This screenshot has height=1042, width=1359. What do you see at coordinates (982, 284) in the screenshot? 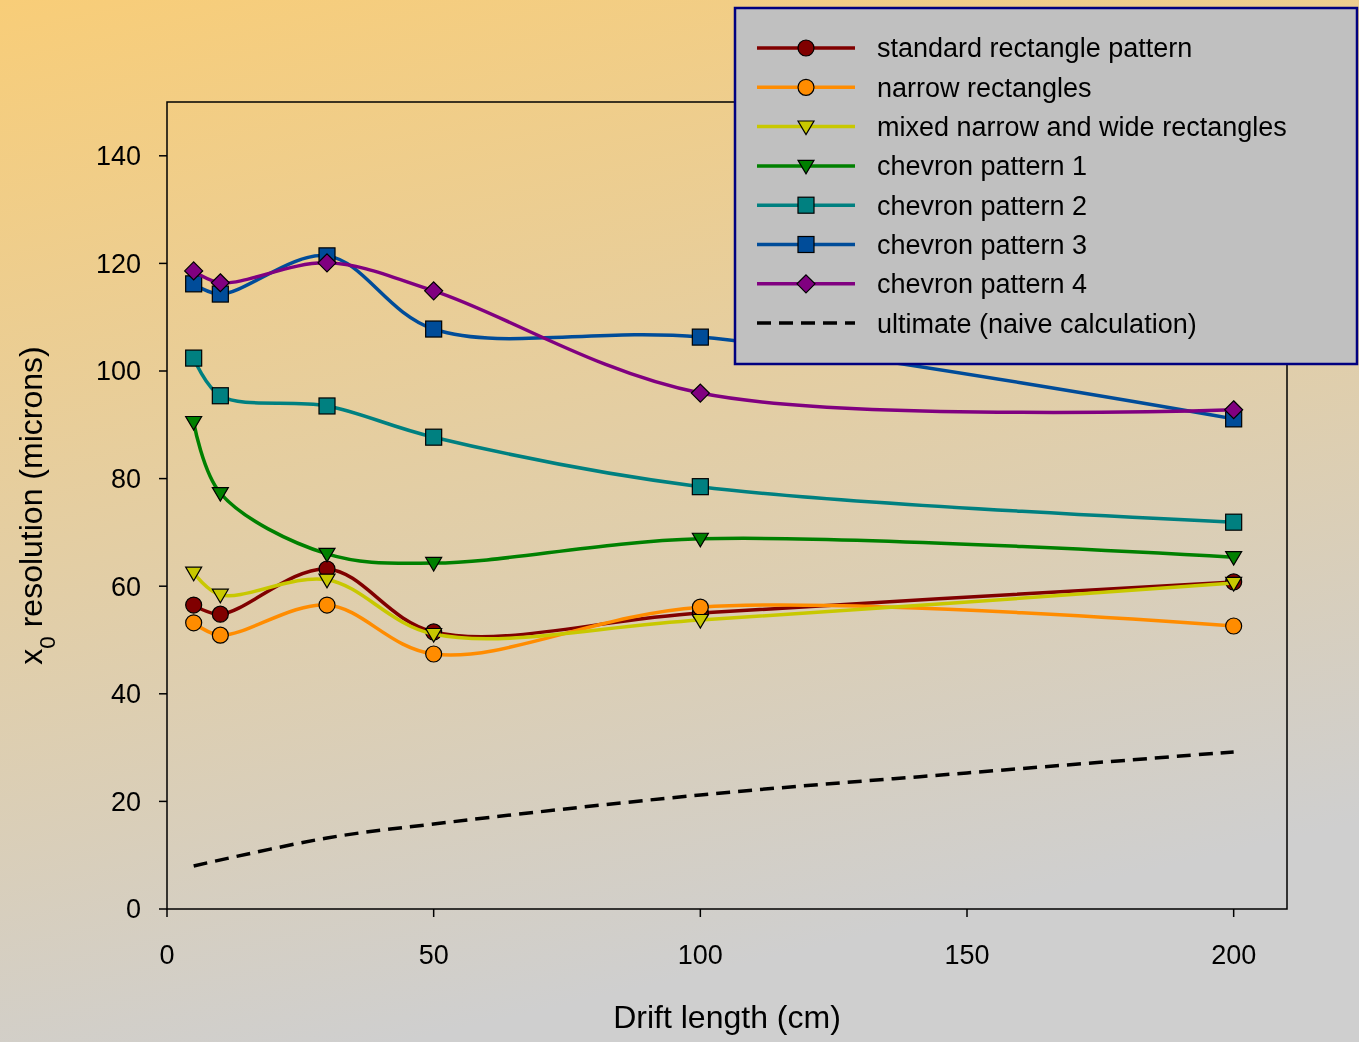
I see `legend-label: chevron pattern 4` at bounding box center [982, 284].